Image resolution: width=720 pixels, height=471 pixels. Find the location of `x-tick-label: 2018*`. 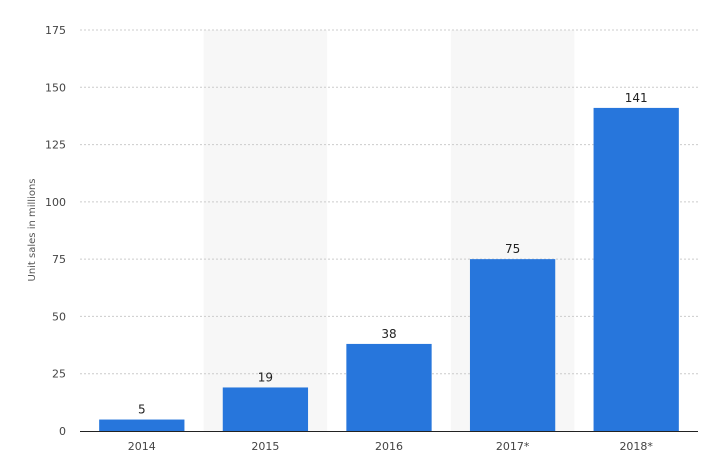

x-tick-label: 2018* is located at coordinates (636, 446).